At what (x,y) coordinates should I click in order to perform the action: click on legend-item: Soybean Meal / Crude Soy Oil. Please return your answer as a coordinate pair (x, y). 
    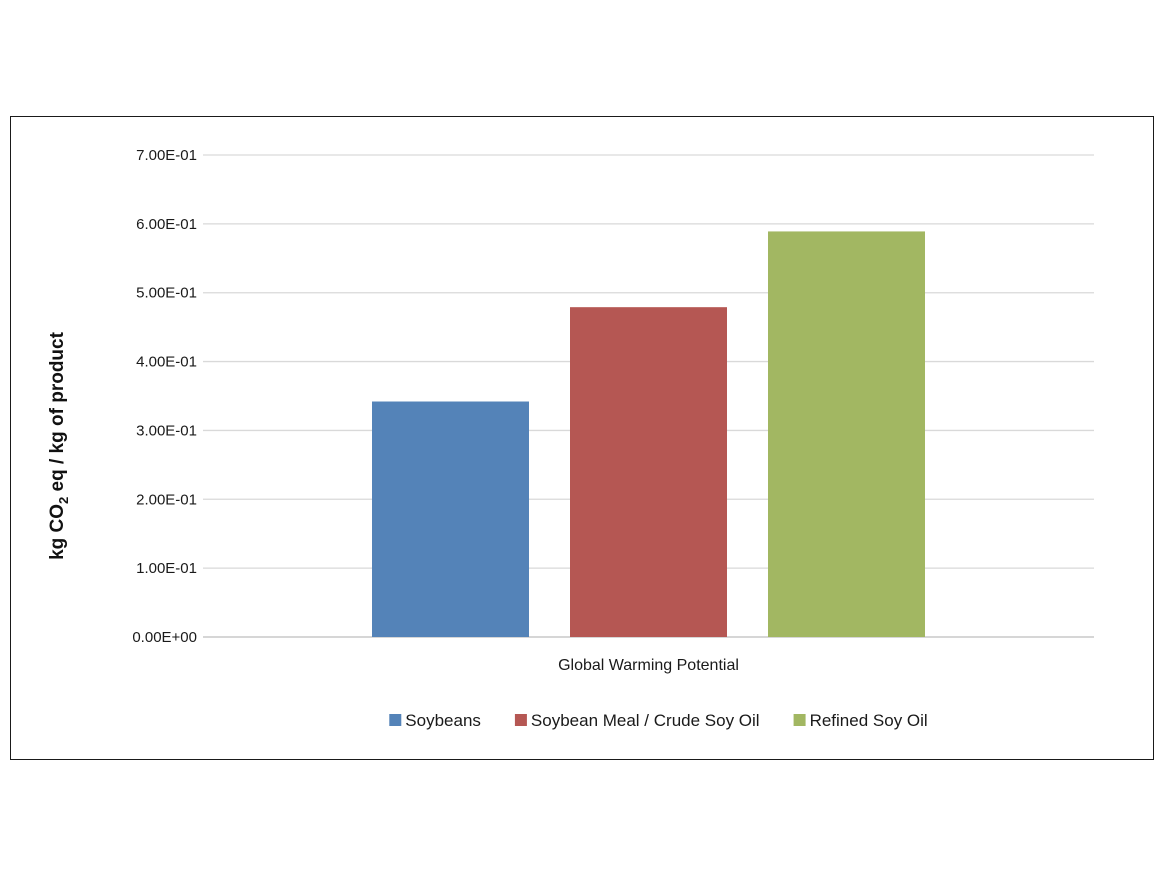
    Looking at the image, I should click on (637, 720).